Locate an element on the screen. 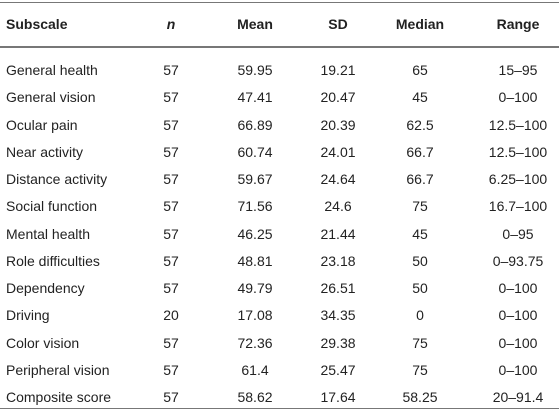 Image resolution: width=559 pixels, height=410 pixels. row-label: Distance activity is located at coordinates (57, 179).